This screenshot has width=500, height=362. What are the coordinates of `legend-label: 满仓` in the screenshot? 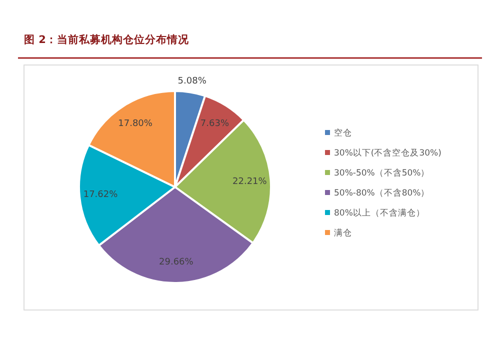 It's located at (343, 232).